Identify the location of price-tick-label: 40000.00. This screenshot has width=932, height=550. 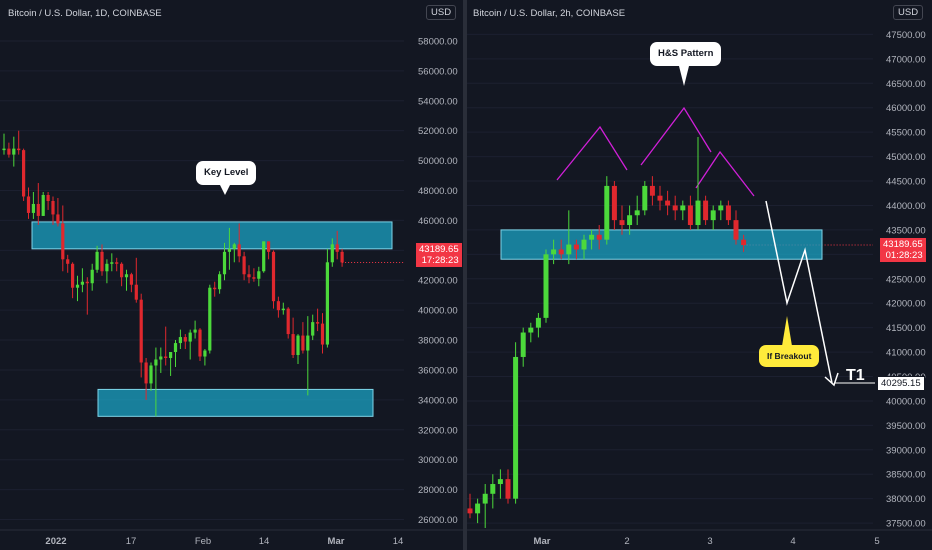
(906, 401).